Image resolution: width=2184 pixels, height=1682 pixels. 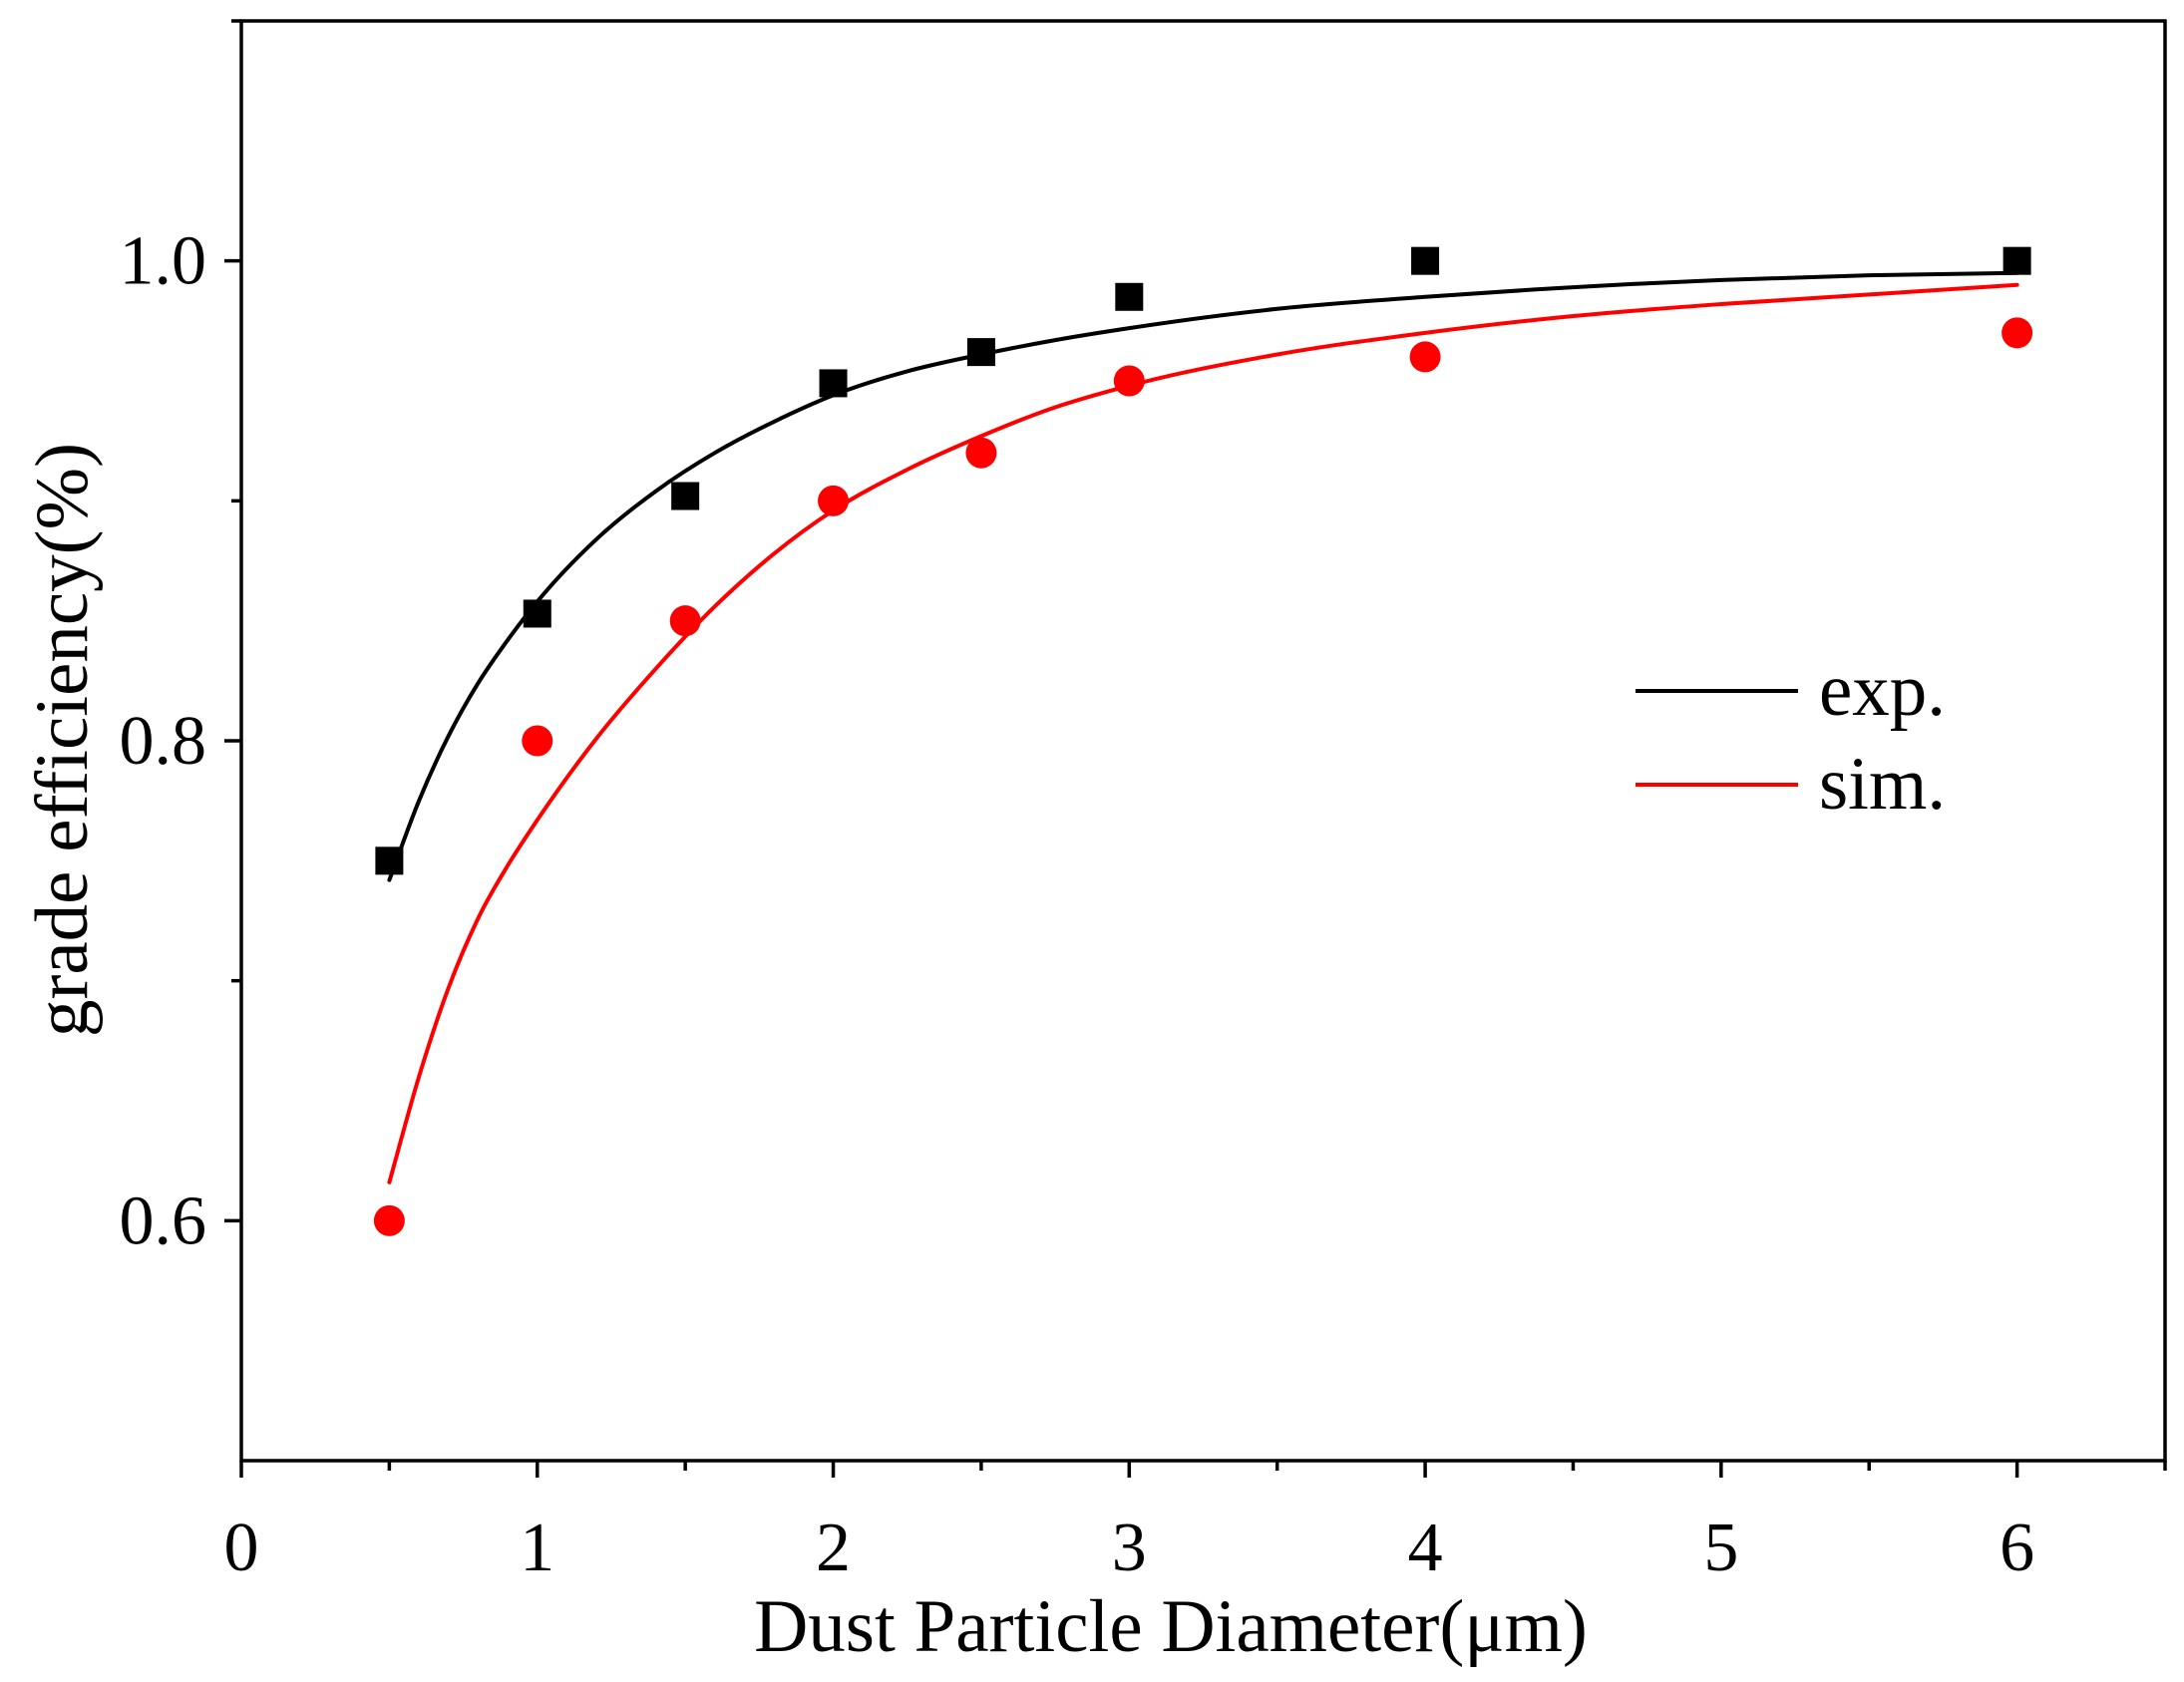 I want to click on x-axis-tick-labels: 0 1 2 3 4 5 6, so click(x=1129, y=1548).